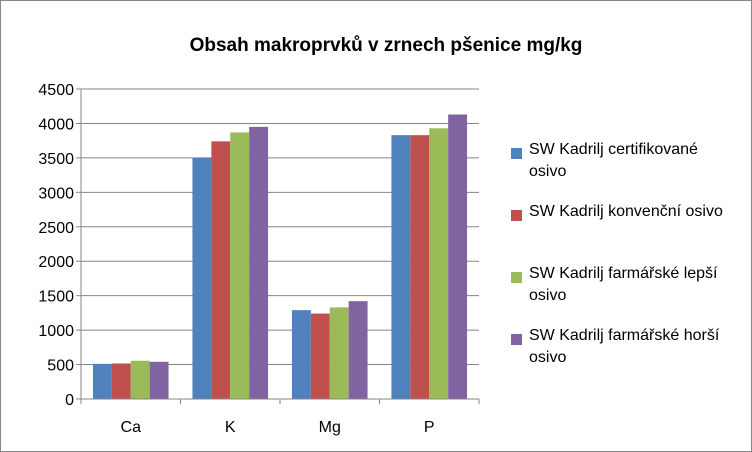 This screenshot has height=452, width=752. I want to click on legend-item: SW Kadrilj certifikované osivo, so click(628, 170).